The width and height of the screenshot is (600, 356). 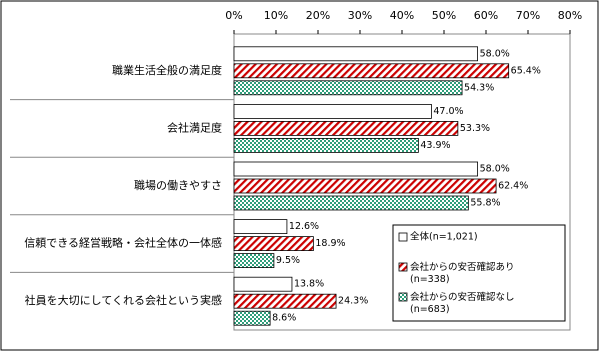 What do you see at coordinates (318, 15) in the screenshot?
I see `x-tick-label: 20%` at bounding box center [318, 15].